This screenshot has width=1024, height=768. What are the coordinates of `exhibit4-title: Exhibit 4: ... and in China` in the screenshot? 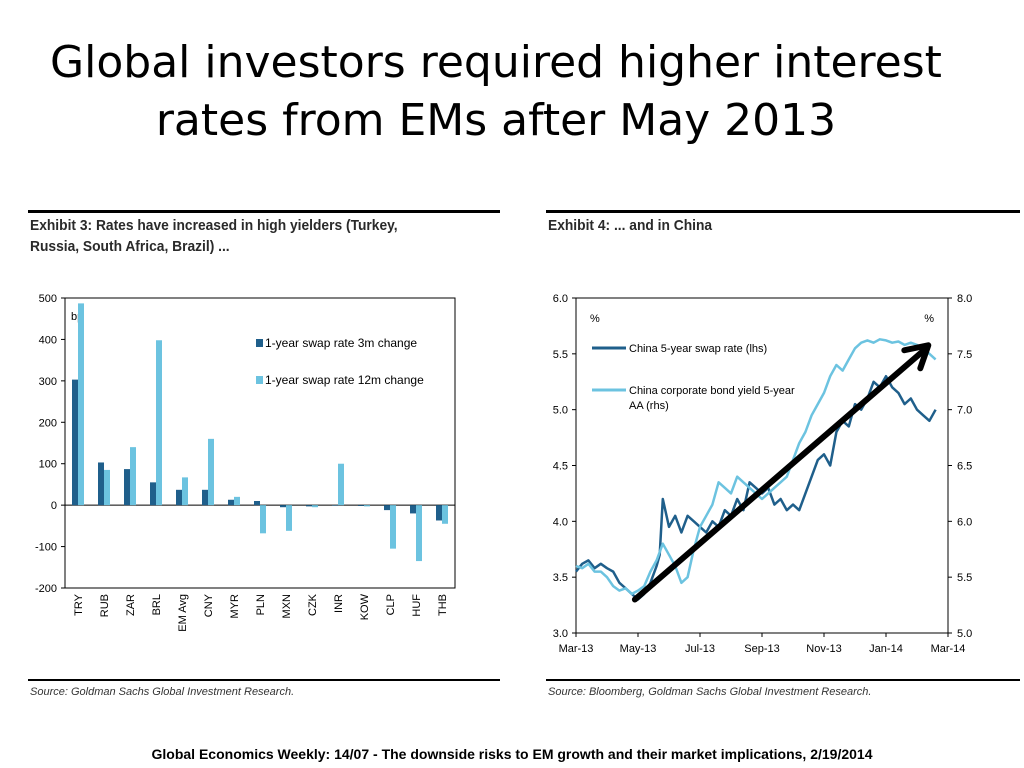 It's located at (630, 225).